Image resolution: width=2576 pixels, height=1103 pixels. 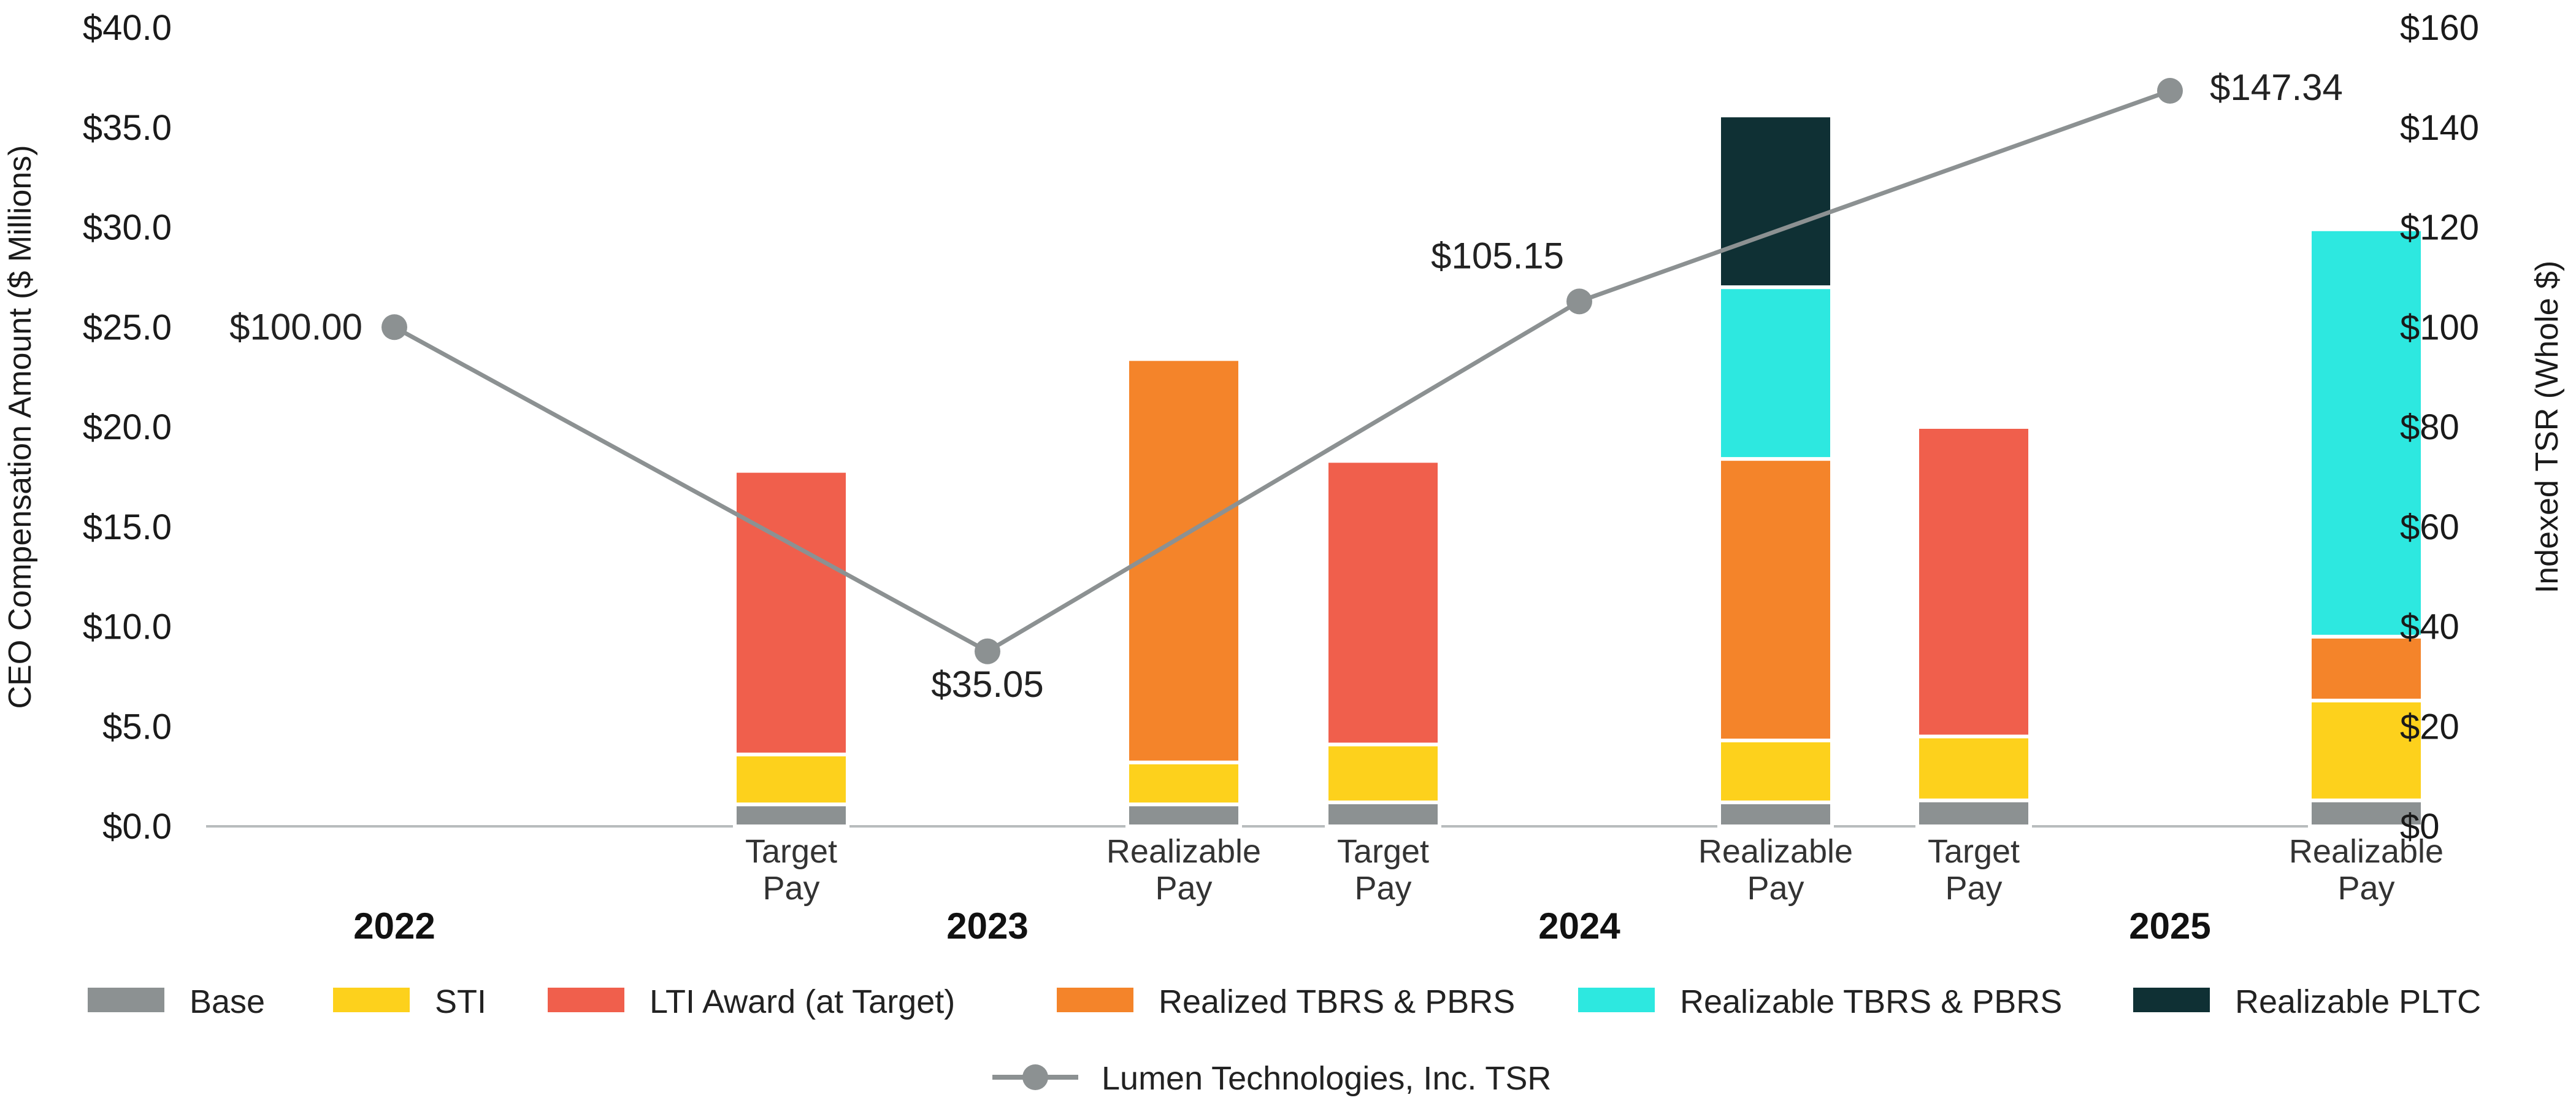 What do you see at coordinates (127, 427) in the screenshot?
I see `left-axis-tick-label: $20.0` at bounding box center [127, 427].